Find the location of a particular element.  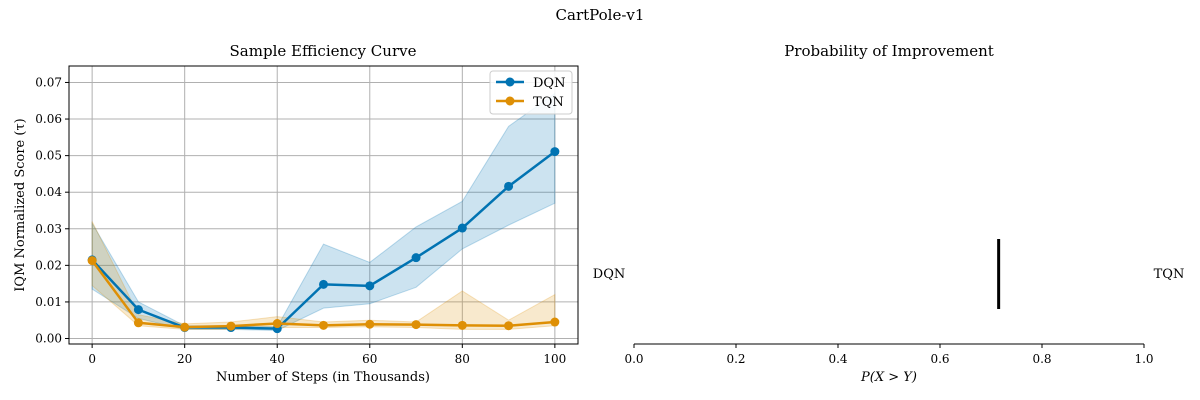

y-tick-label: 0.03 is located at coordinates (48, 229).